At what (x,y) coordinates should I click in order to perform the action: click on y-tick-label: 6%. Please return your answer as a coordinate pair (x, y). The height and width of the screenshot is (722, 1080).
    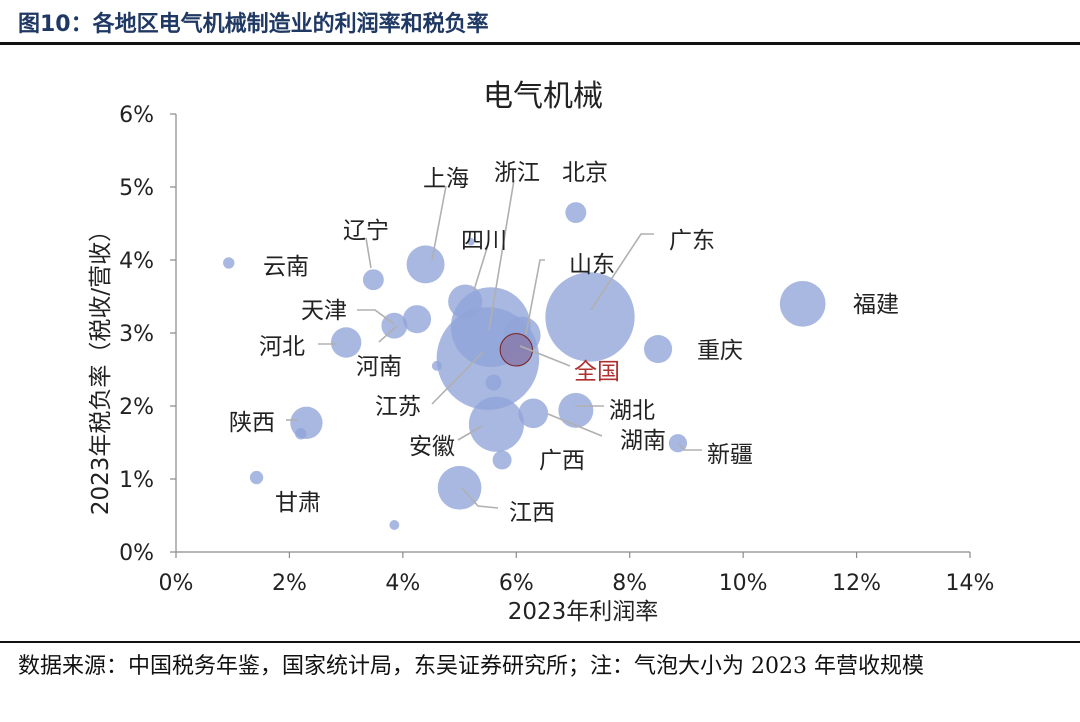
    Looking at the image, I should click on (136, 115).